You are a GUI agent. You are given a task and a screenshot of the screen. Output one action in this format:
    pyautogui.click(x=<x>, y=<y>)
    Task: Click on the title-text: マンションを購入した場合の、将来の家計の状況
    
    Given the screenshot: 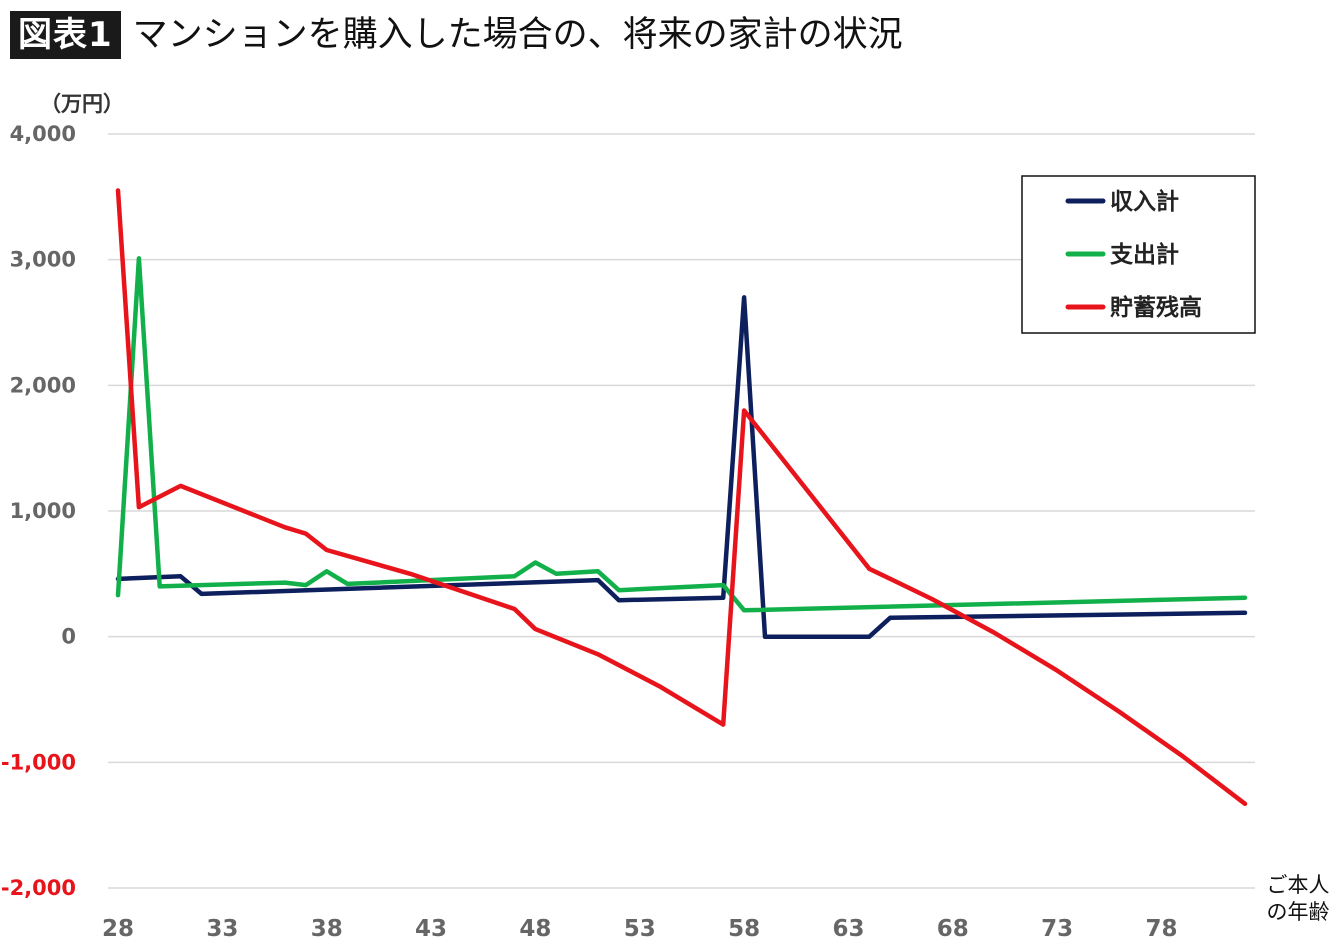 What is the action you would take?
    pyautogui.click(x=517, y=35)
    